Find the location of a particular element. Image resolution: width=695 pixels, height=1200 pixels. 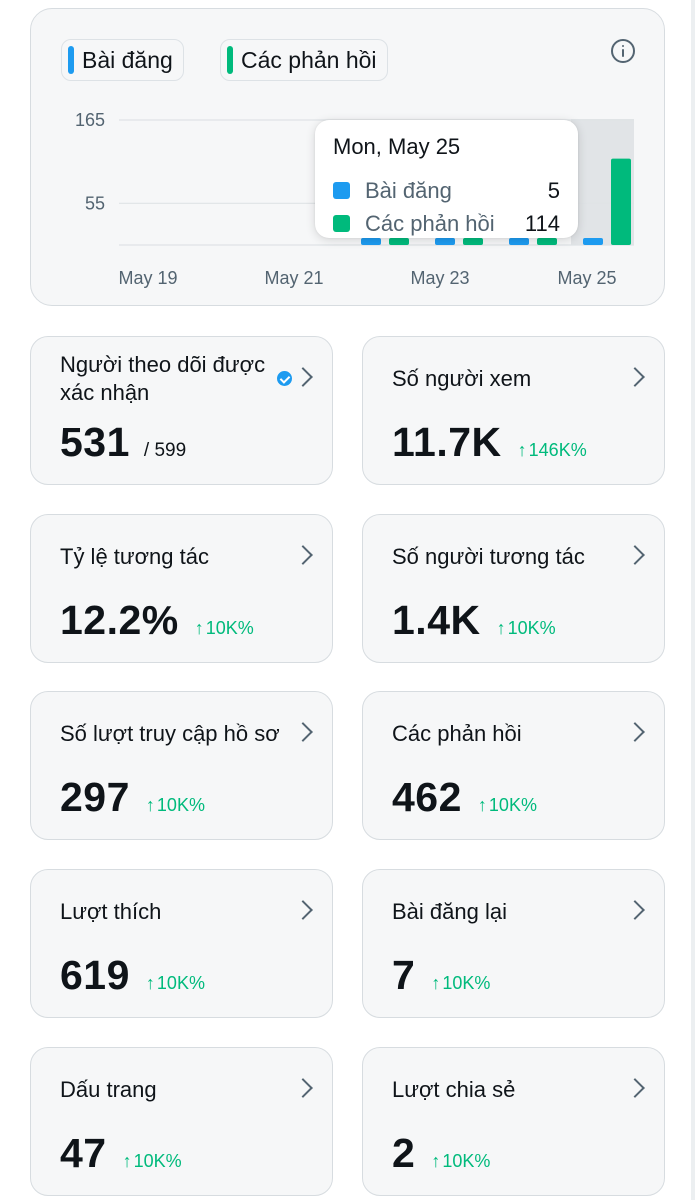

tooltip-posts-swatch is located at coordinates (341, 190).